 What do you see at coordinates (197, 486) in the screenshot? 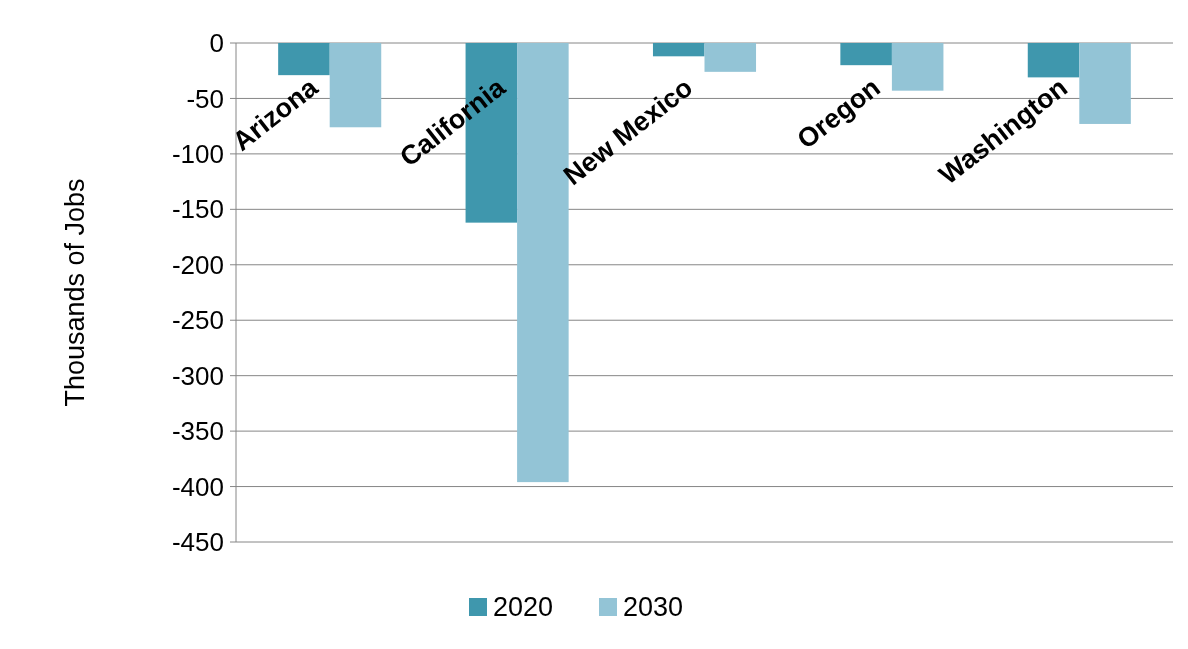
I see `y-tick-label: -400` at bounding box center [197, 486].